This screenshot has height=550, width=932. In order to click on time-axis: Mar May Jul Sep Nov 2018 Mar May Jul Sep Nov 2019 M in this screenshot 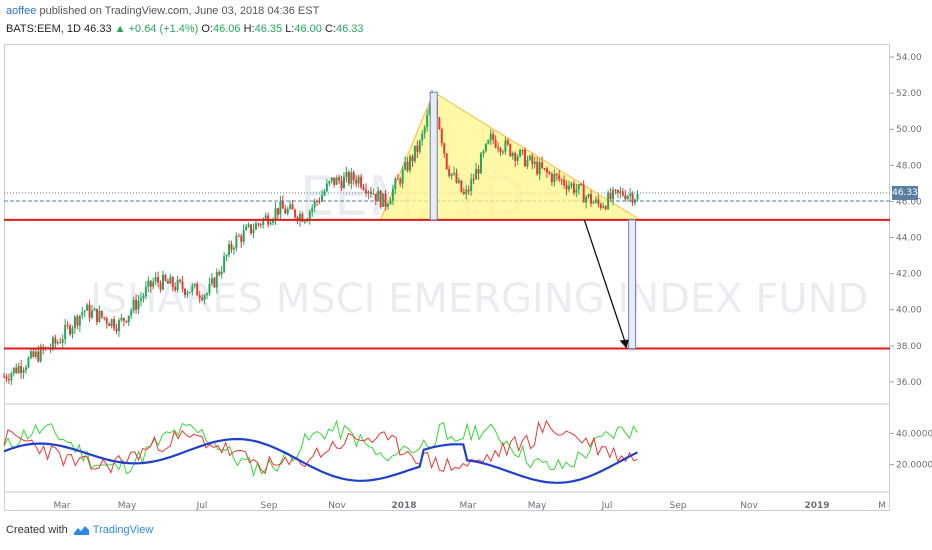, I will do `click(470, 506)`.